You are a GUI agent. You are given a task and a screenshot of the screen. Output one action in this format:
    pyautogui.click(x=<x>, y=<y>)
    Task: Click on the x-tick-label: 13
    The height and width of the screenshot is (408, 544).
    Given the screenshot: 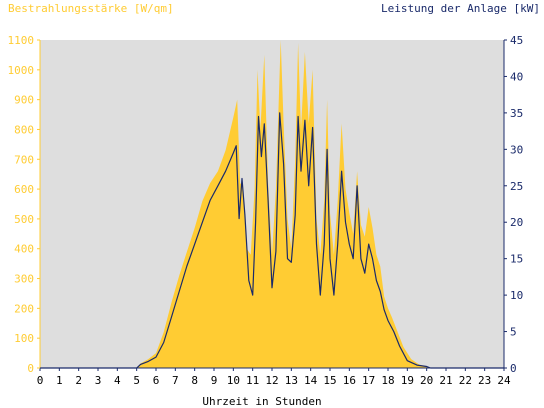 What is the action you would take?
    pyautogui.click(x=291, y=380)
    